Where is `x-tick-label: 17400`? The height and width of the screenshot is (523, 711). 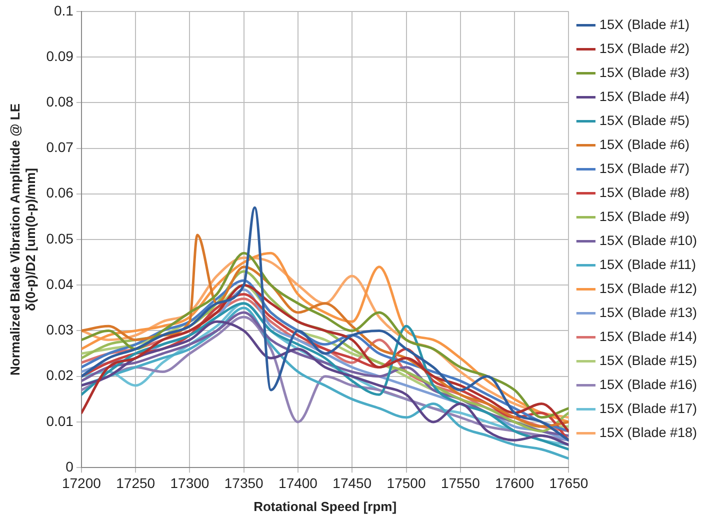
x-tick-label: 17400 is located at coordinates (298, 482).